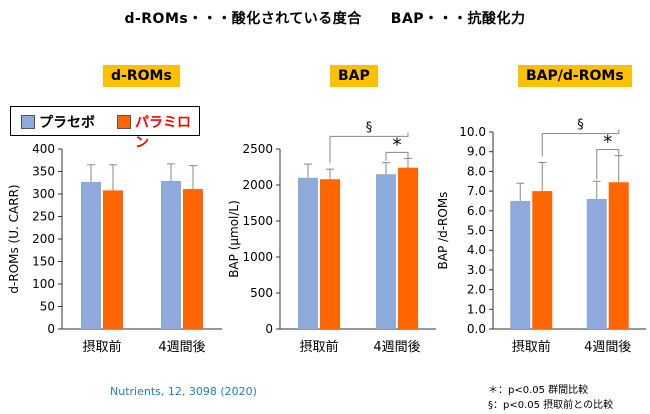 This screenshot has height=414, width=650. I want to click on chart3-y-tick-label: 3.0, so click(476, 270).